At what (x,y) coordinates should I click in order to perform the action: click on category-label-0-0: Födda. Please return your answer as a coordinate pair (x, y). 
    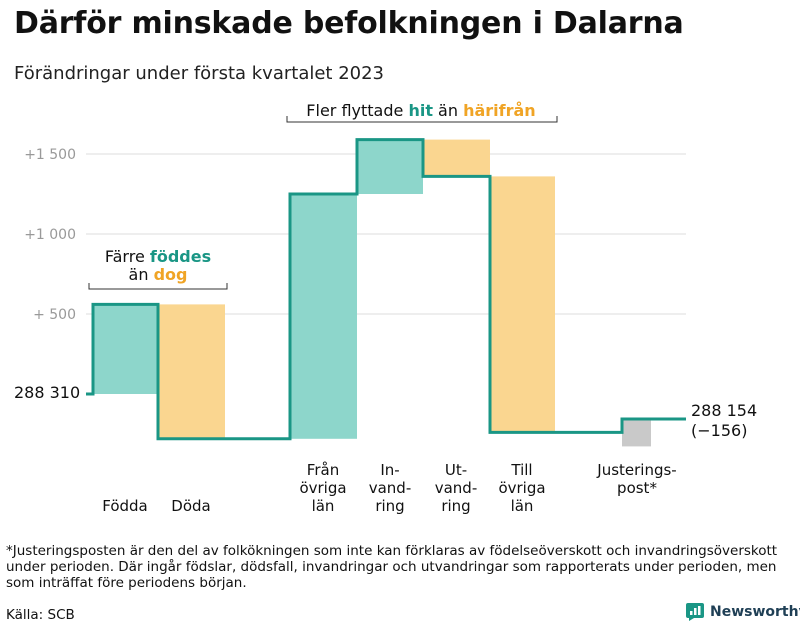
    Looking at the image, I should click on (125, 506).